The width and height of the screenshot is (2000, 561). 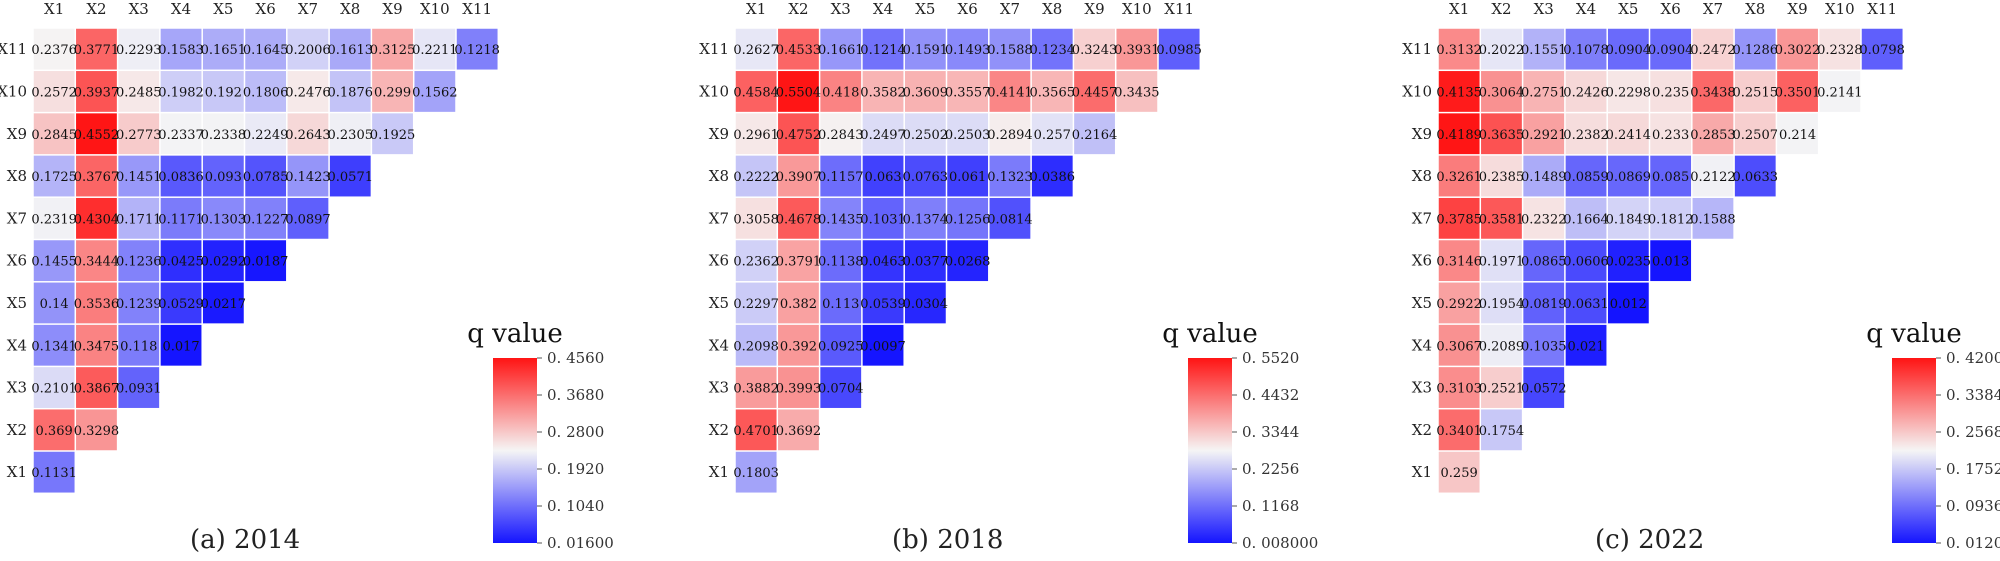 What do you see at coordinates (96, 9) in the screenshot?
I see `column-label: X2` at bounding box center [96, 9].